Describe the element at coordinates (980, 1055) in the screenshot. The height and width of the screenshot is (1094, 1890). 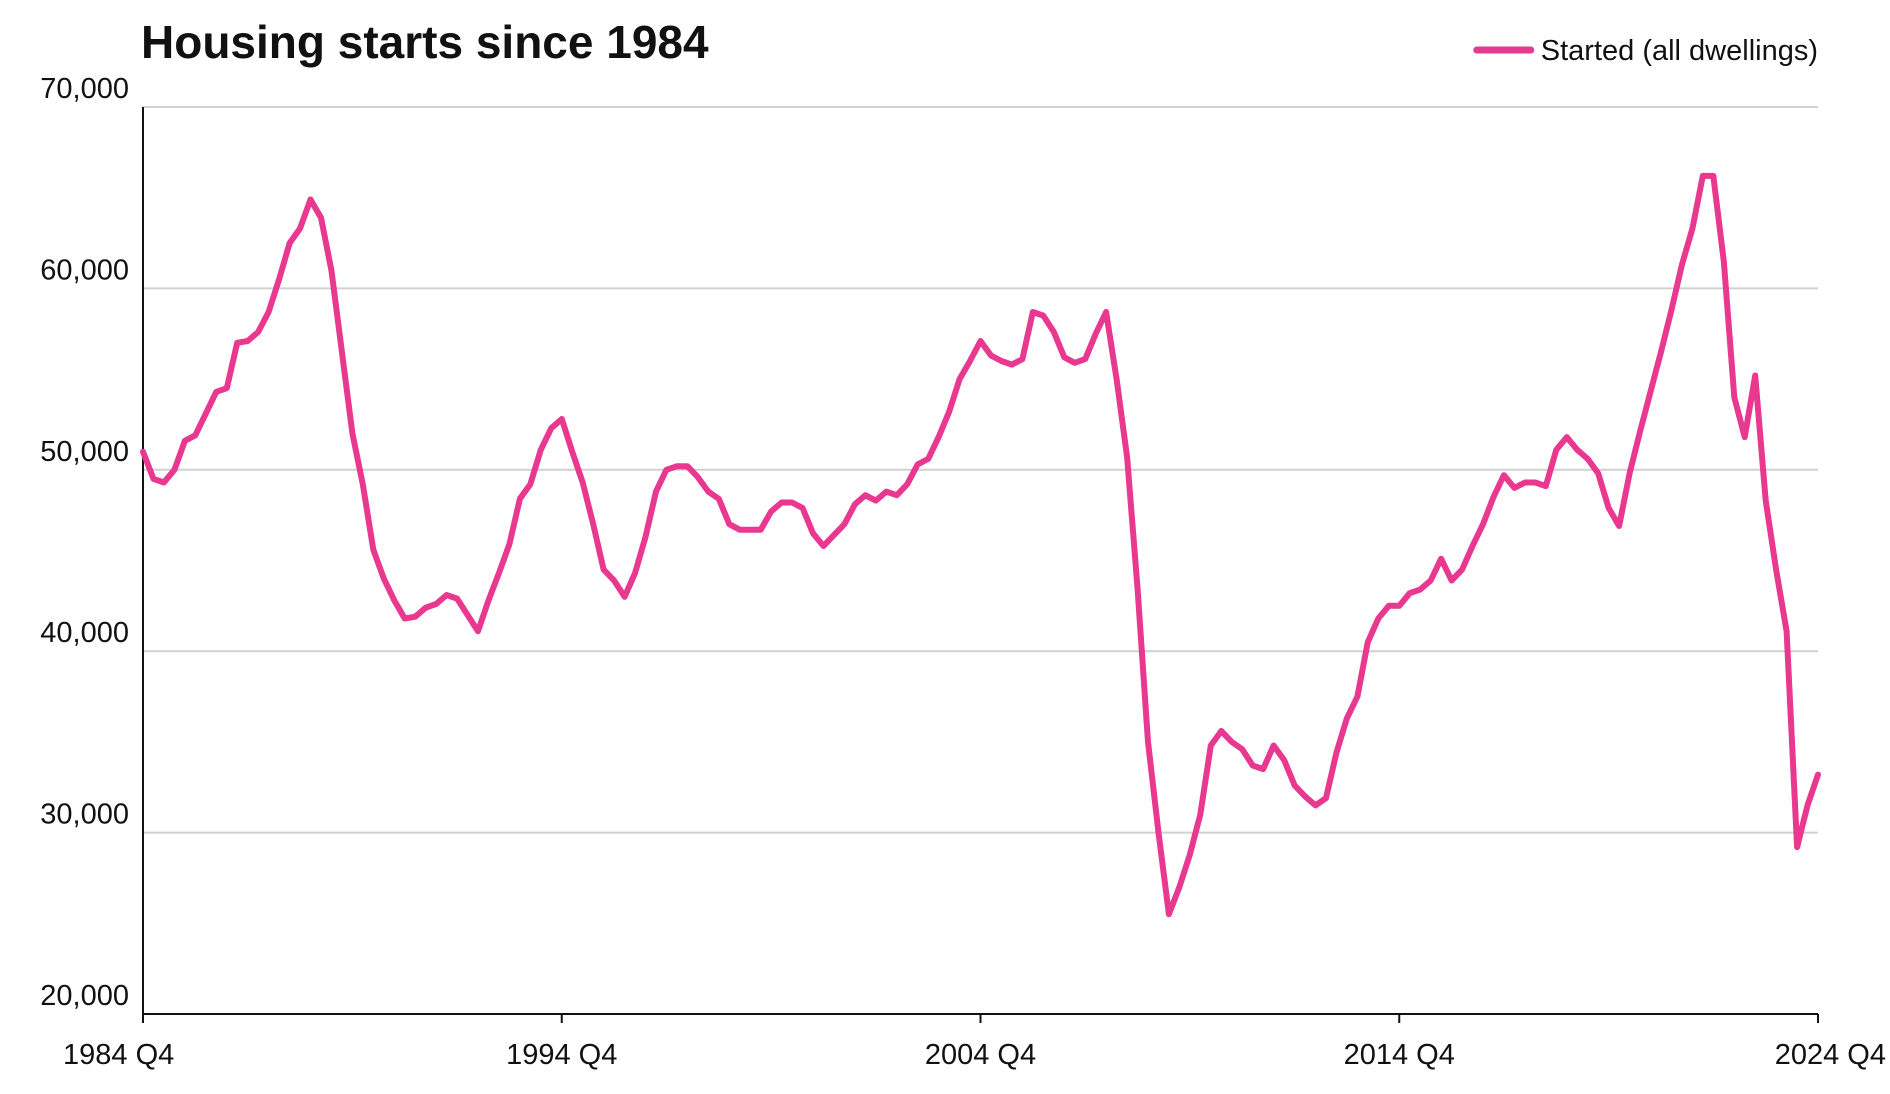
I see `x-tick-label: 2004 Q4` at that location.